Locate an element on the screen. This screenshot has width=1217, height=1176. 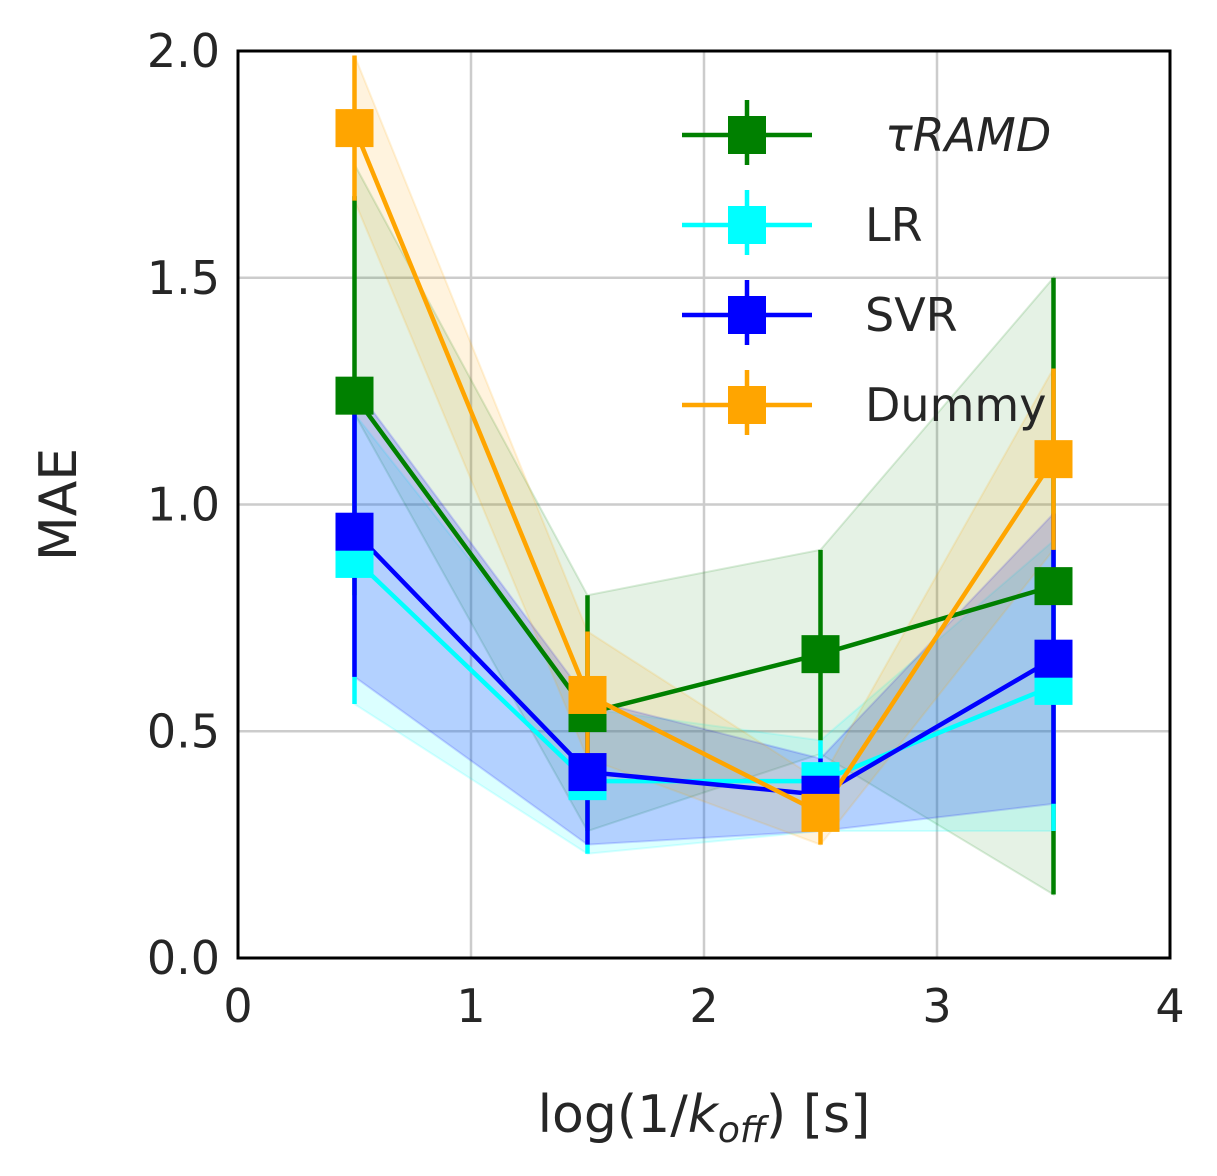
x-axis-label-part-2: off is located at coordinates (744, 1130).